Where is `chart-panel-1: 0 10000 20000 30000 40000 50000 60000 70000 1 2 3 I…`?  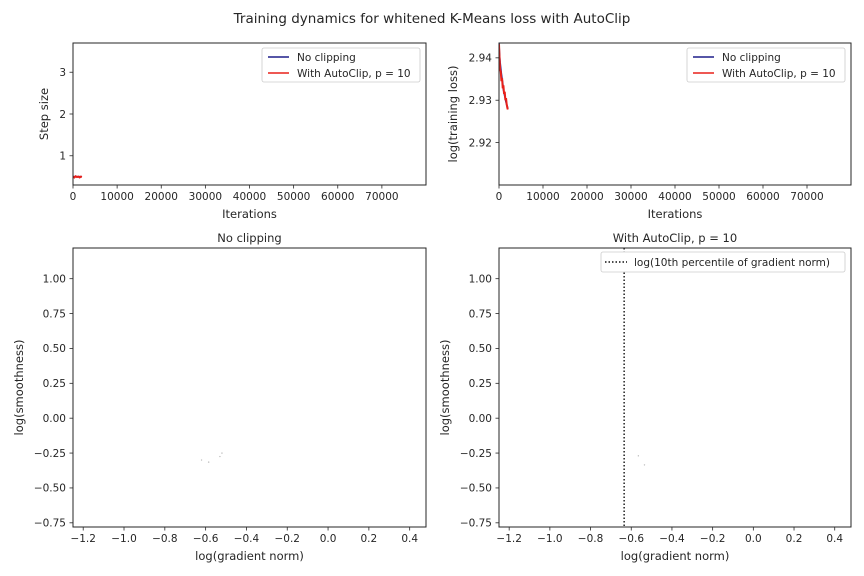
chart-panel-1: 0 10000 20000 30000 40000 50000 60000 70000 1 2 3 I… is located at coordinates (232, 131).